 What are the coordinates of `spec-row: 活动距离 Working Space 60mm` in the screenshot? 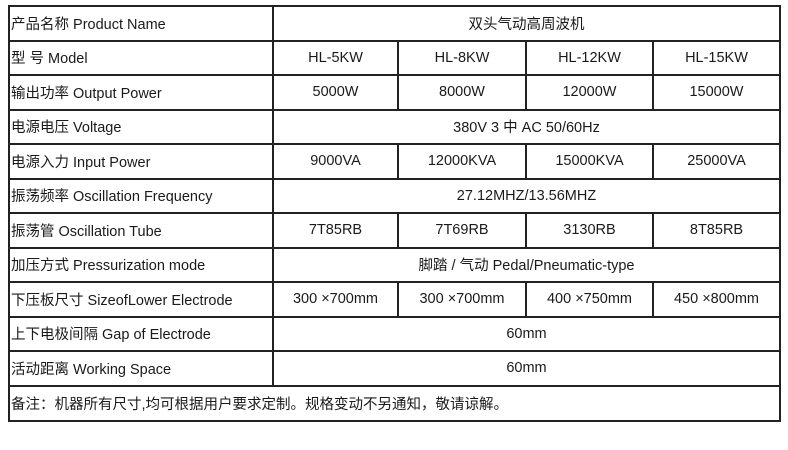 It's located at (394, 368).